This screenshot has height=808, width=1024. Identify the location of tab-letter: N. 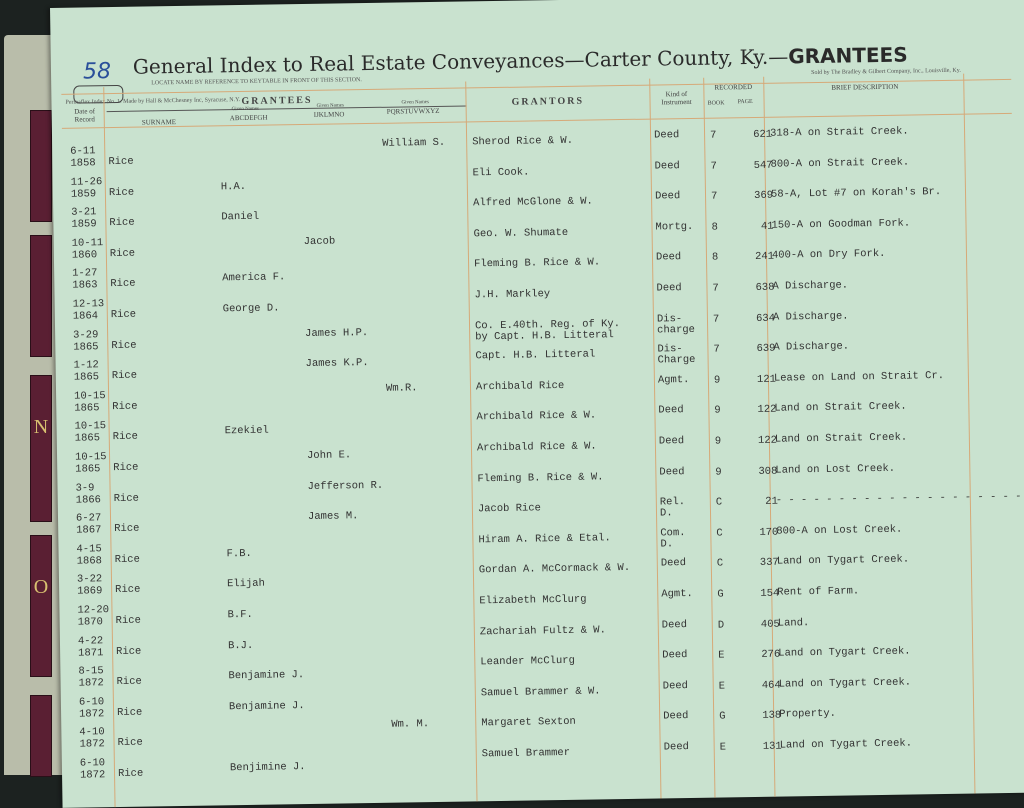
(41, 427).